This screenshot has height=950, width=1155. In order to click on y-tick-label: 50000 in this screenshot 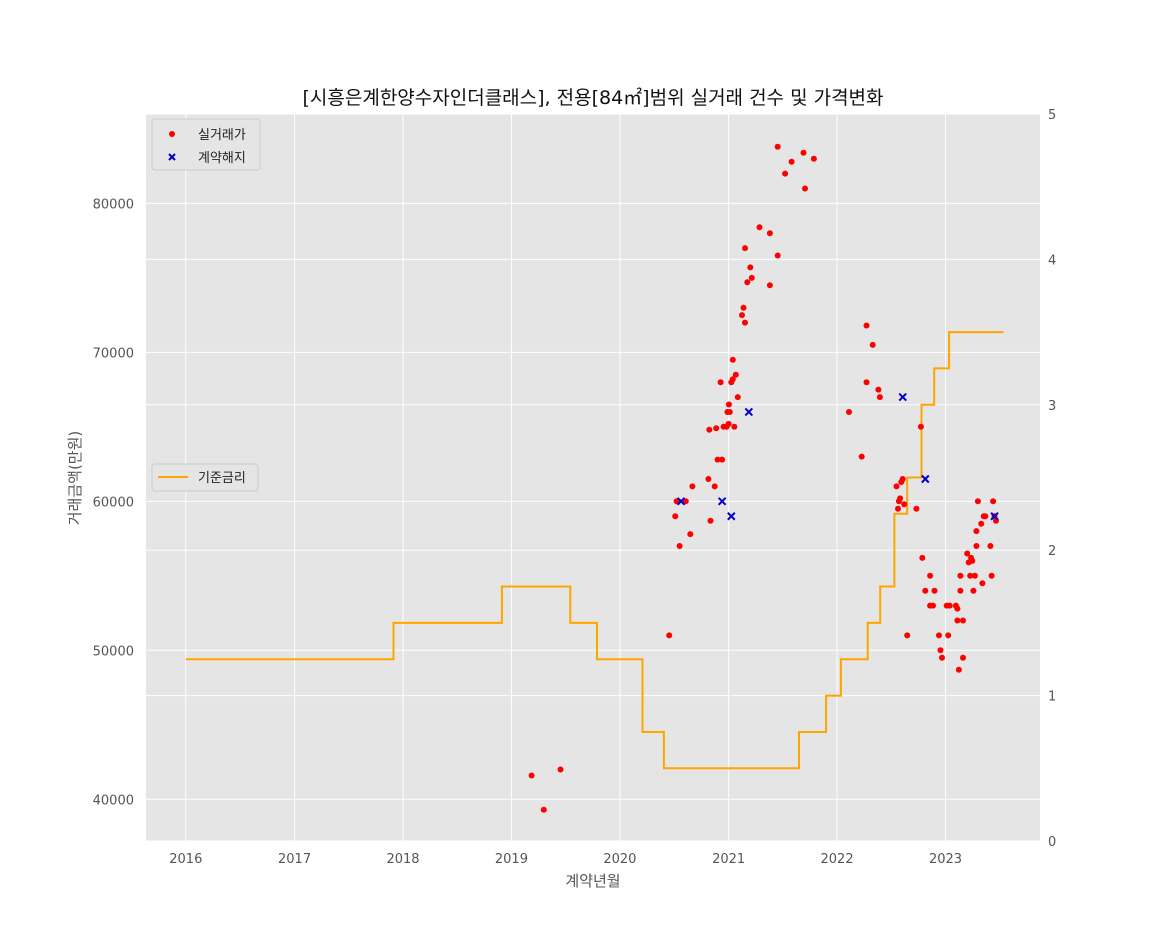, I will do `click(113, 651)`.